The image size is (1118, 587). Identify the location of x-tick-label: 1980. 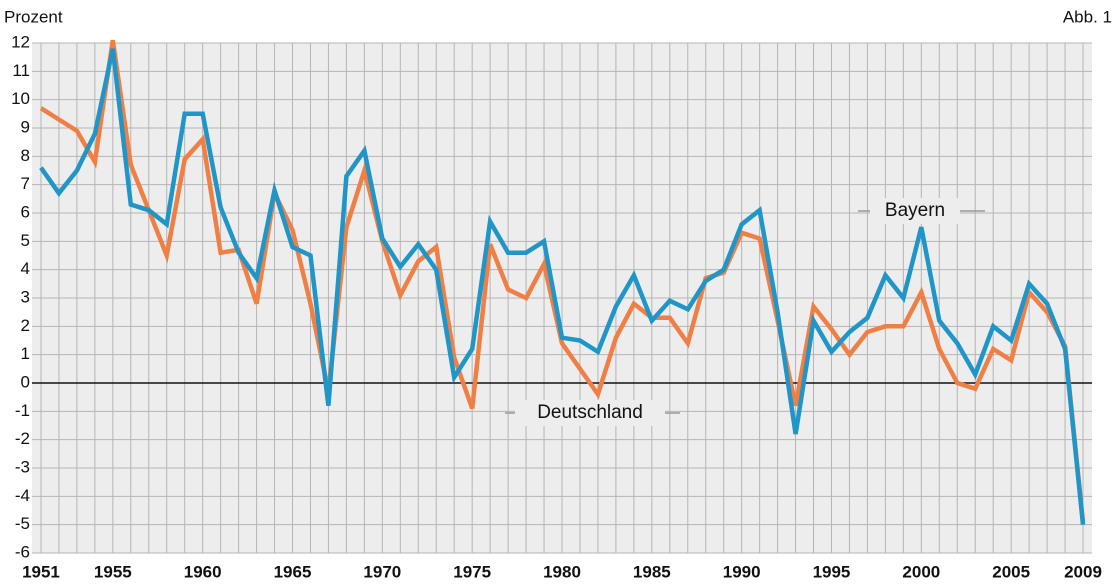
(562, 571).